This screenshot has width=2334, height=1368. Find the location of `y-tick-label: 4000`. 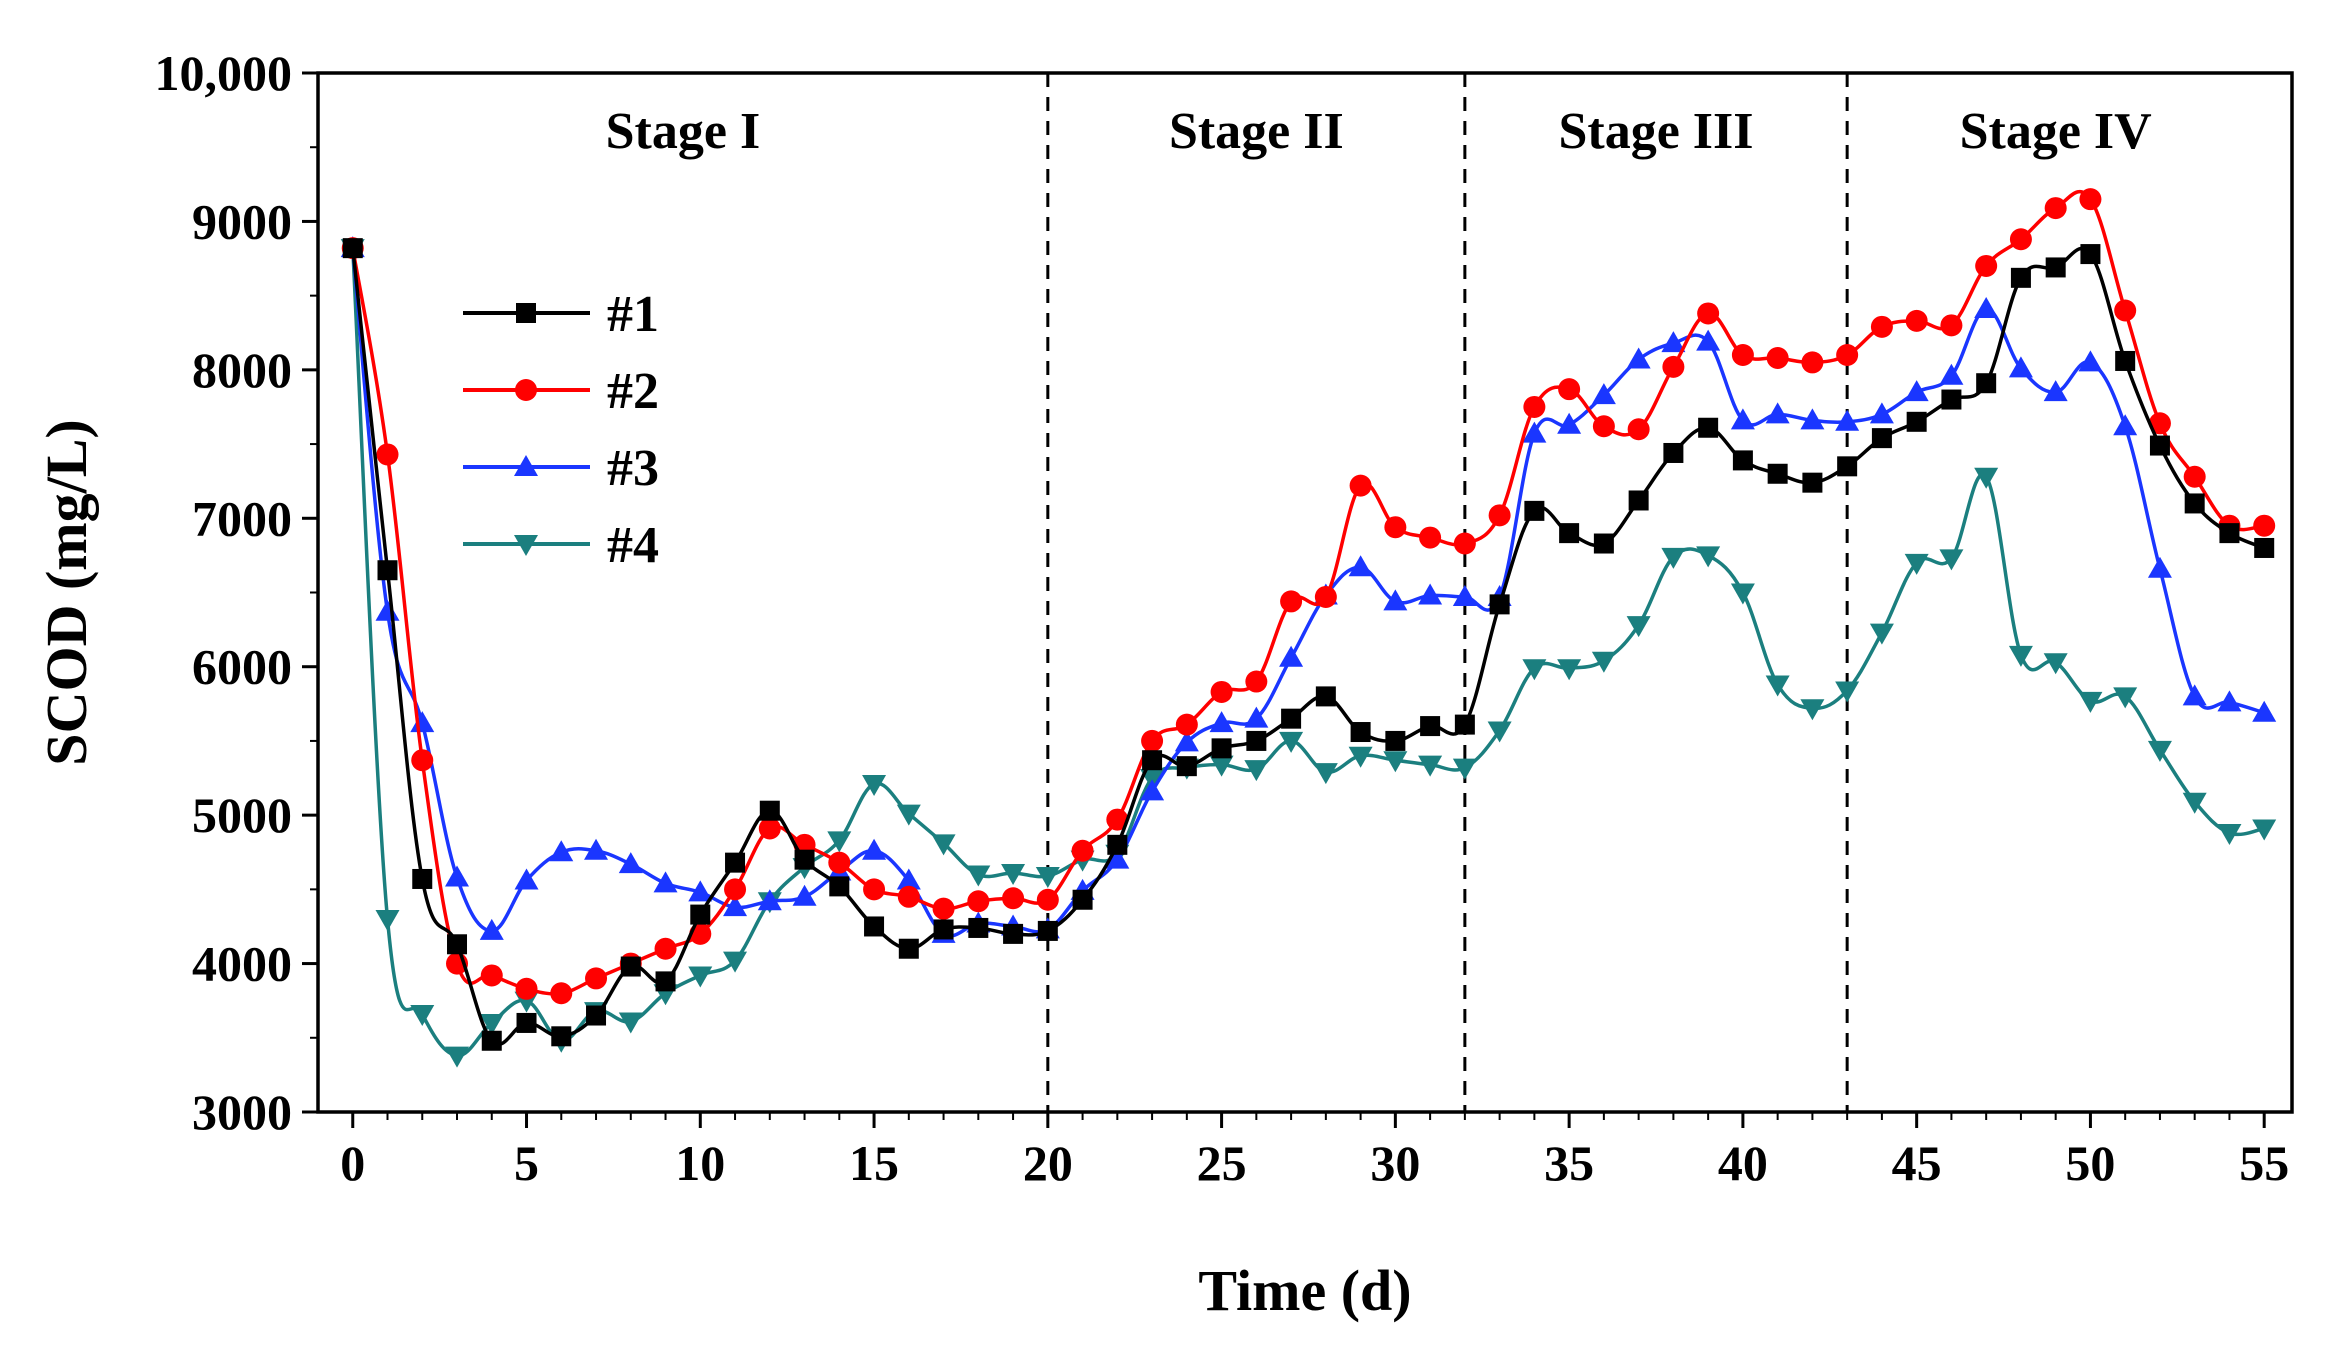

y-tick-label: 4000 is located at coordinates (242, 964).